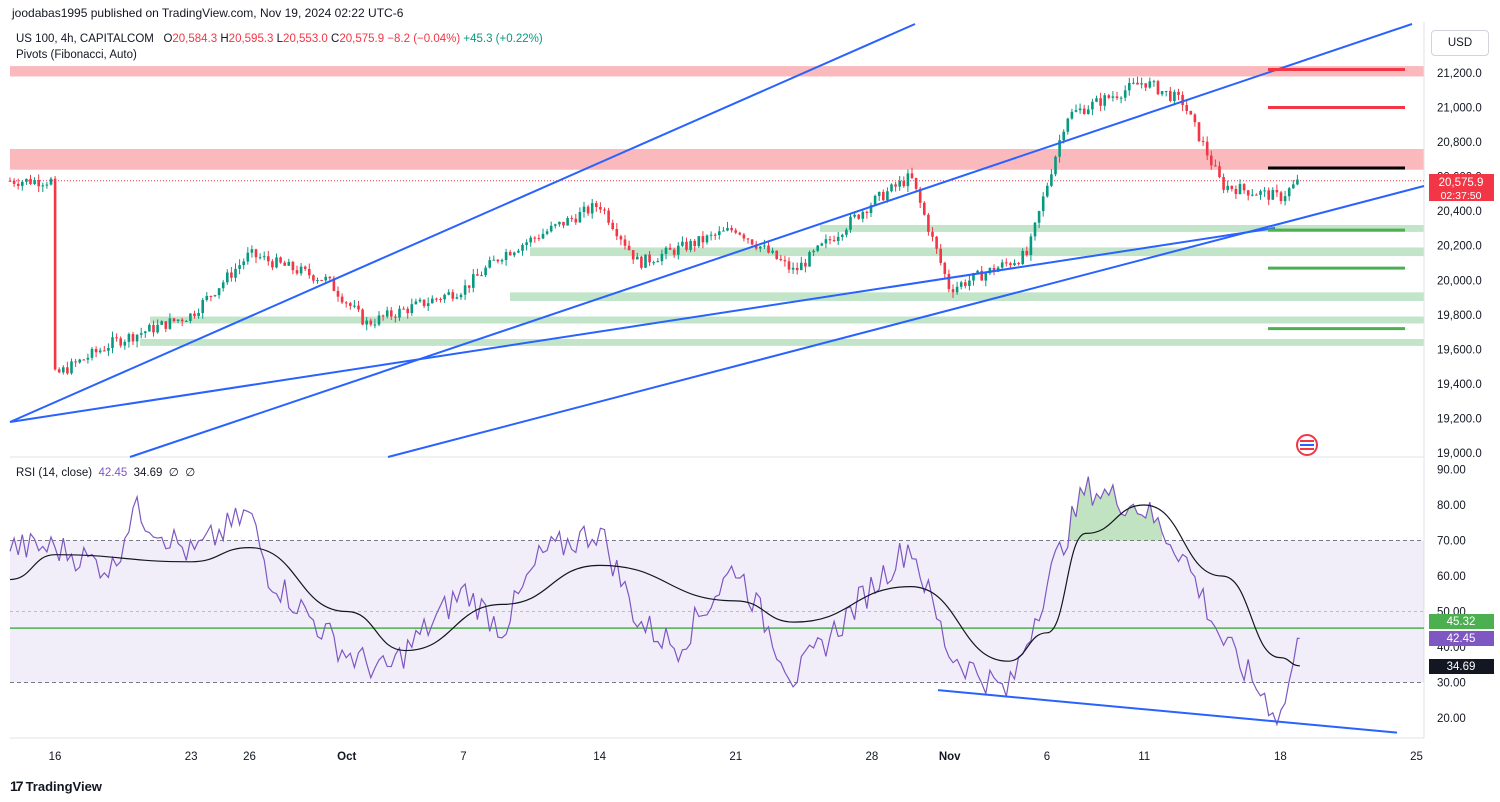 The height and width of the screenshot is (802, 1500). I want to click on rsi-purple-badge-bg, so click(1461, 638).